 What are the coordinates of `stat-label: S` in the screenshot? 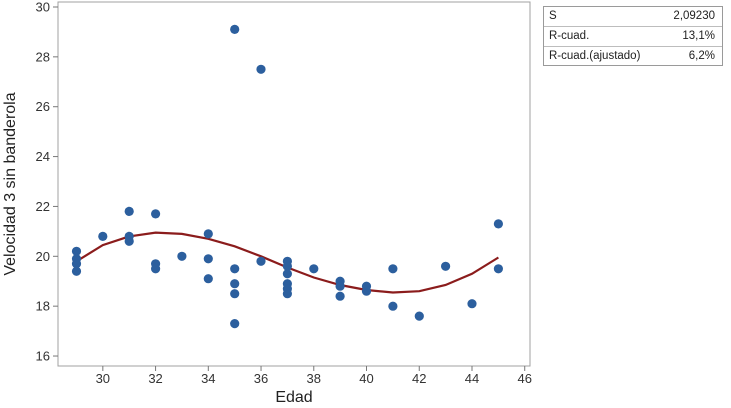 It's located at (553, 16).